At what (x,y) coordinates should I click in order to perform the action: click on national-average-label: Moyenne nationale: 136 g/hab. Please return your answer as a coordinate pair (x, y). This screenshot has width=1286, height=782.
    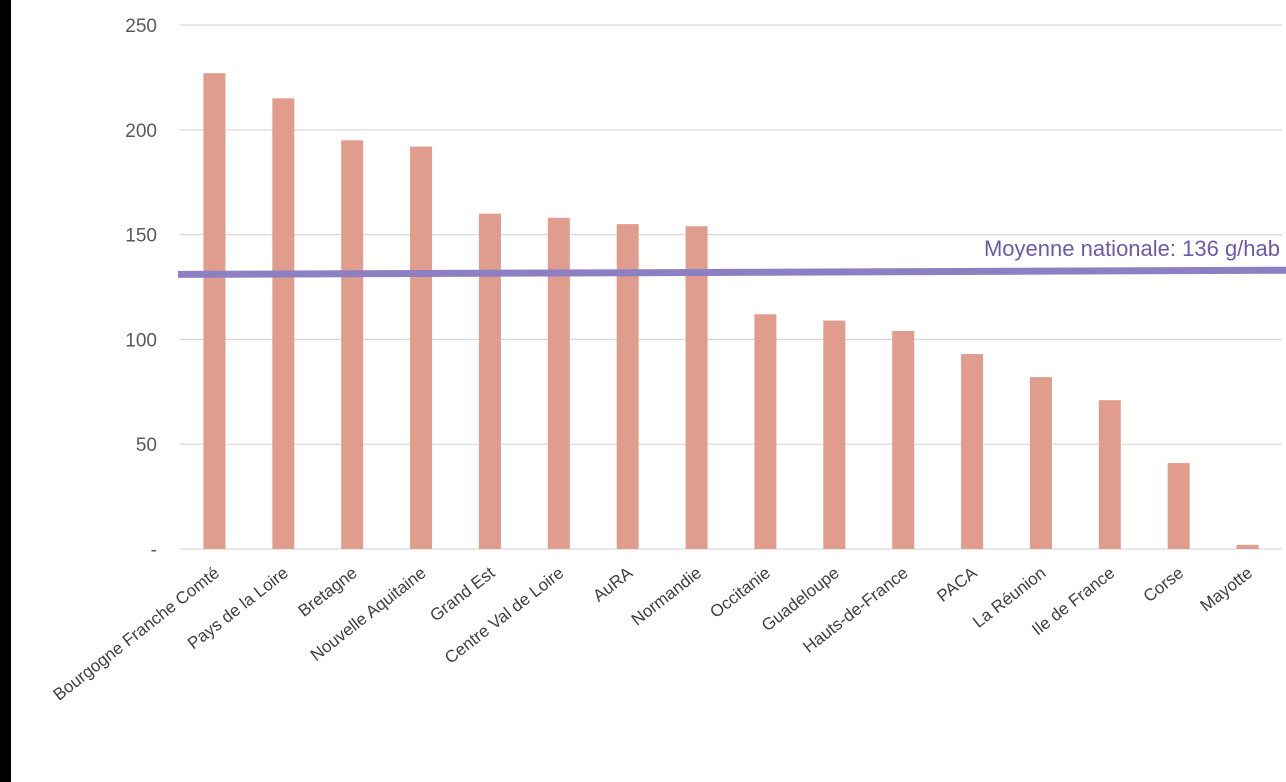
    Looking at the image, I should click on (1132, 248).